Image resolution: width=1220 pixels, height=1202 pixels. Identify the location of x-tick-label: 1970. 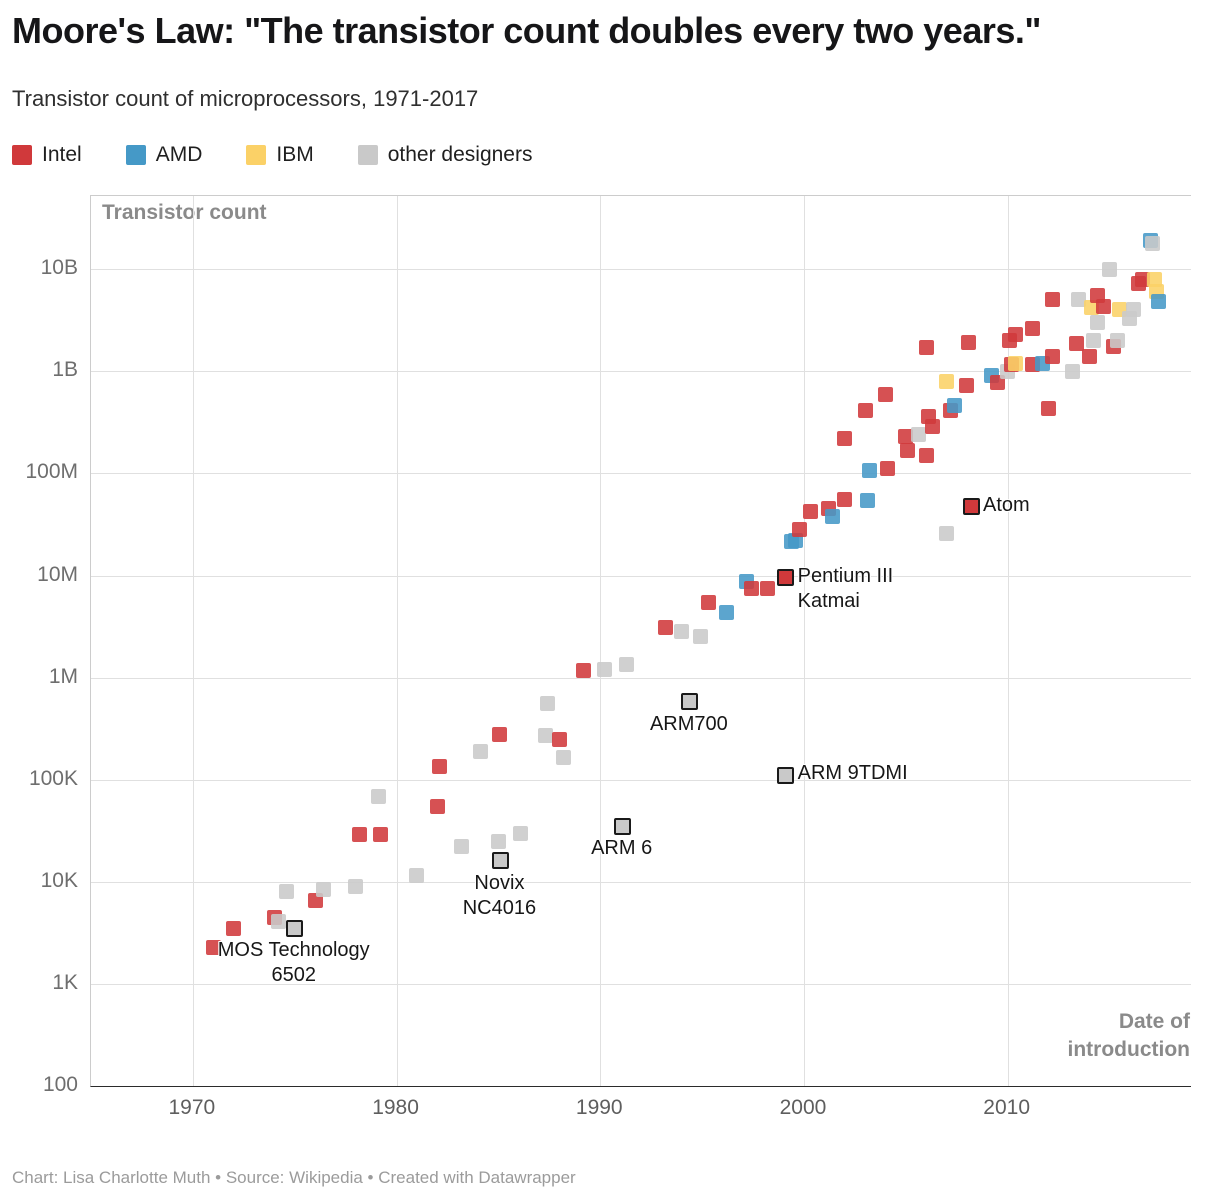
(192, 1107).